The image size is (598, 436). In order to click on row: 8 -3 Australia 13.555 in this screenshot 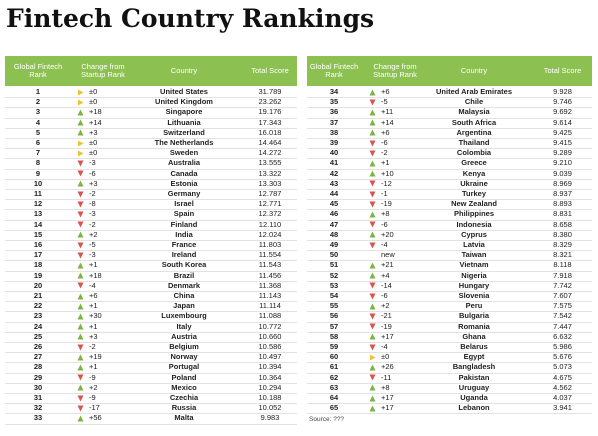, I will do `click(151, 164)`.